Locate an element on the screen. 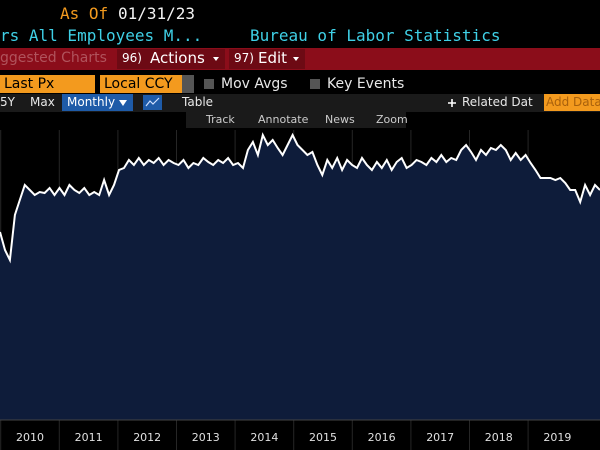  period-select is located at coordinates (97, 102).